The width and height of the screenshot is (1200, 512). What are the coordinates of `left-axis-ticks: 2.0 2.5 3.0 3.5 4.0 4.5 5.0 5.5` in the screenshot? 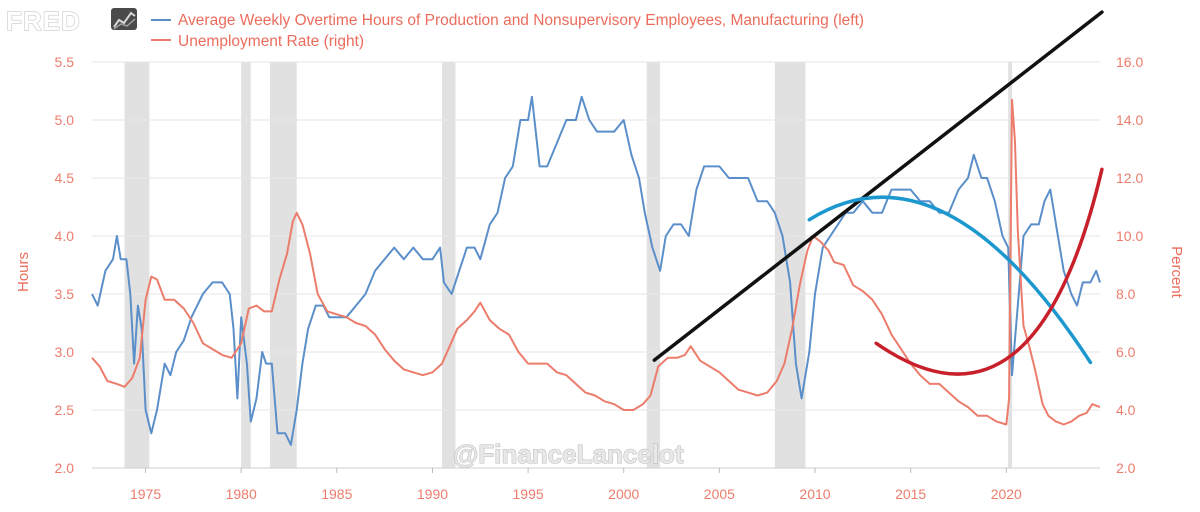 It's located at (65, 265).